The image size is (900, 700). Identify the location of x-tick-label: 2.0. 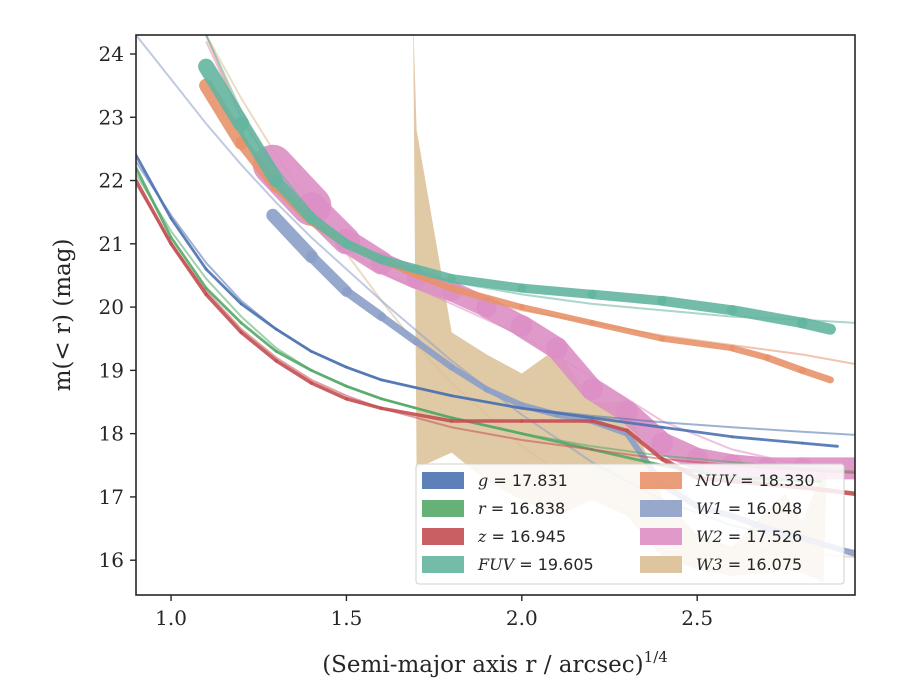
(522, 618).